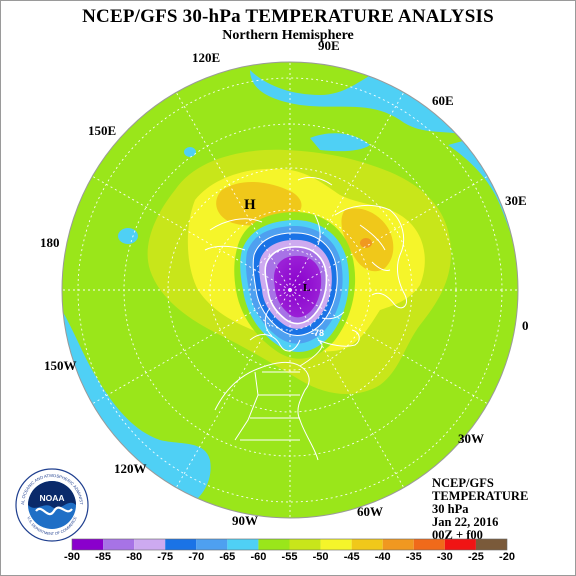 The height and width of the screenshot is (576, 576). What do you see at coordinates (471, 438) in the screenshot?
I see `lon-label-30w: 30W` at bounding box center [471, 438].